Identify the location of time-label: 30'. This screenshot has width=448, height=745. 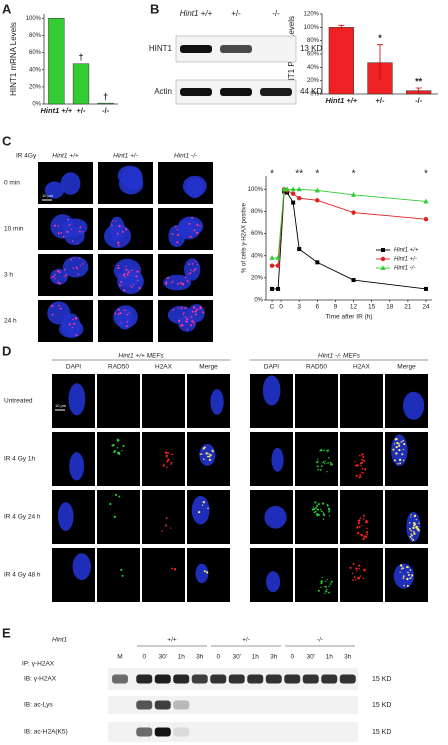
(237, 657).